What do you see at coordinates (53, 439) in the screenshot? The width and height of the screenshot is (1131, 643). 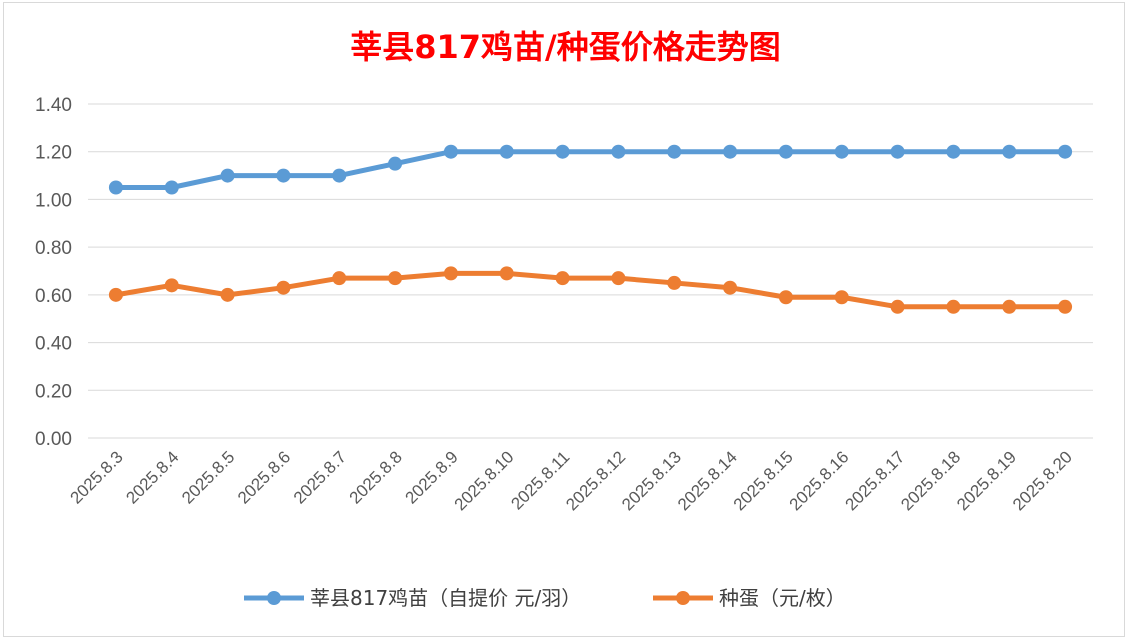 I see `y-tick-label: 0.00` at bounding box center [53, 439].